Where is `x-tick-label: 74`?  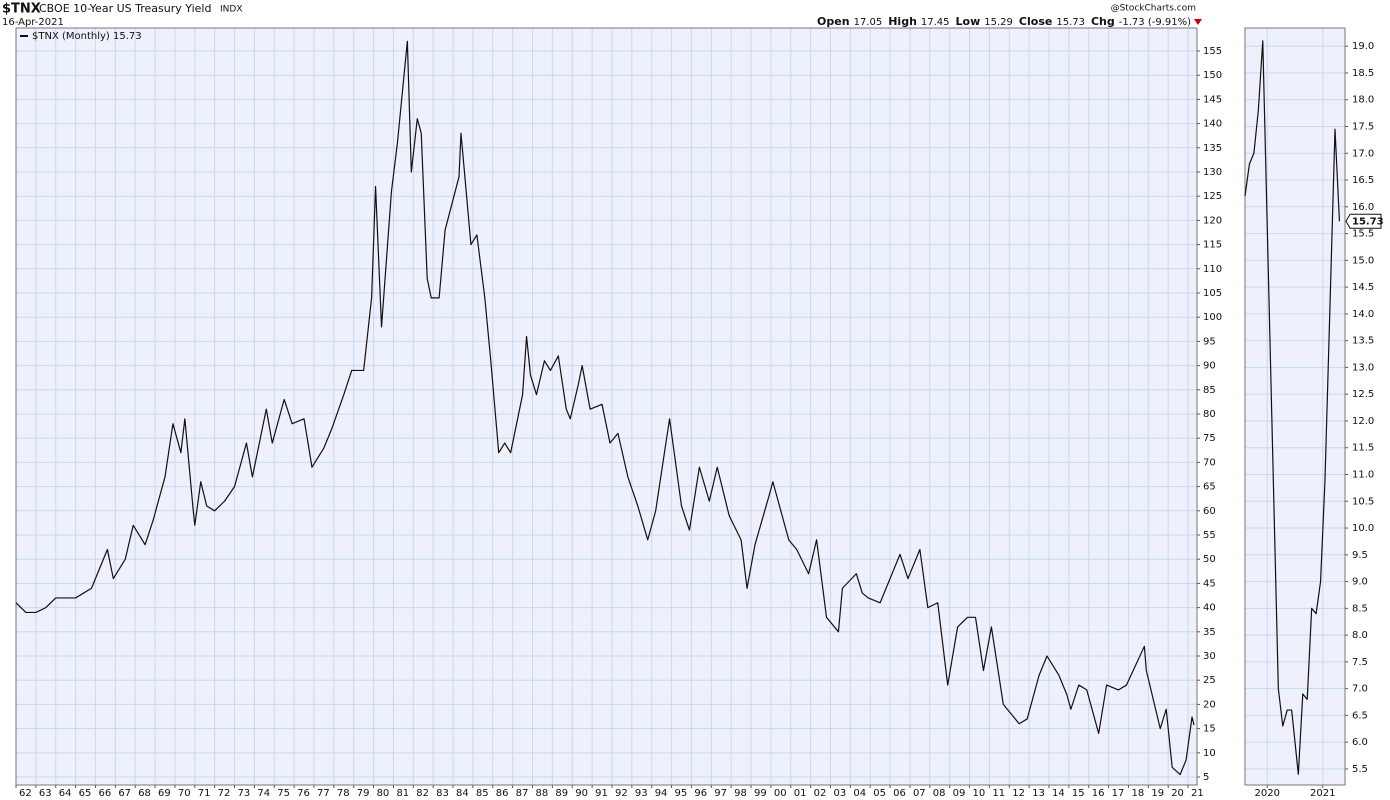 x-tick-label: 74 is located at coordinates (263, 793).